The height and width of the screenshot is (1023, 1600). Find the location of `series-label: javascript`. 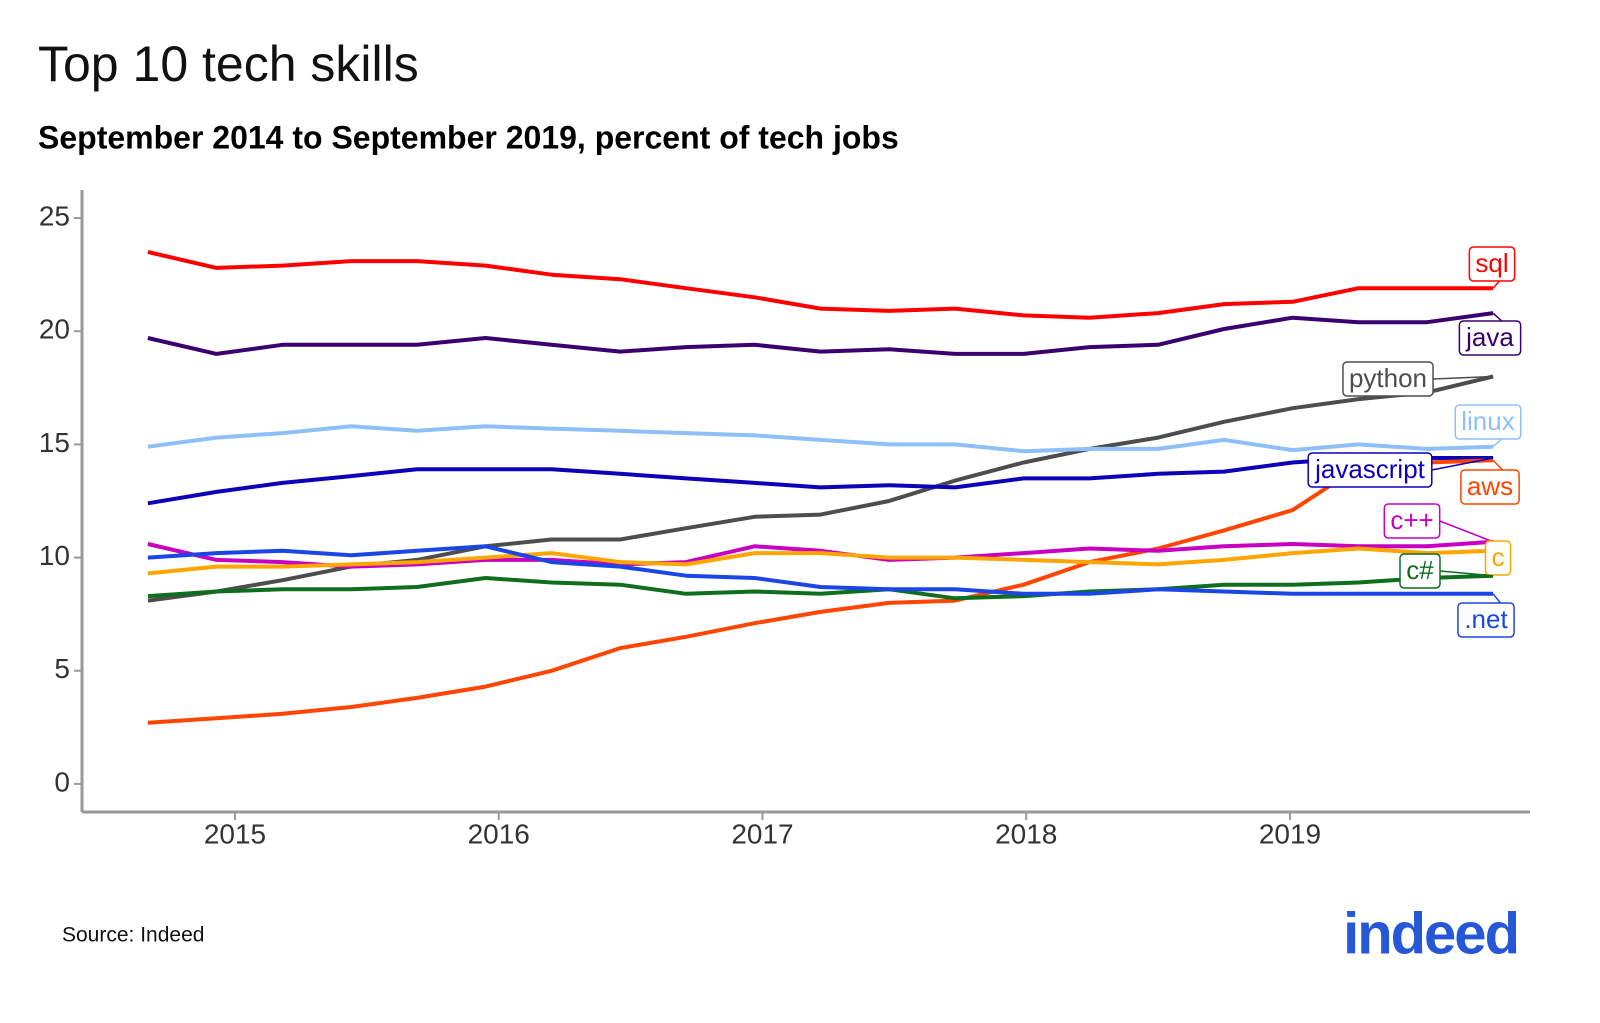

series-label: javascript is located at coordinates (1370, 469).